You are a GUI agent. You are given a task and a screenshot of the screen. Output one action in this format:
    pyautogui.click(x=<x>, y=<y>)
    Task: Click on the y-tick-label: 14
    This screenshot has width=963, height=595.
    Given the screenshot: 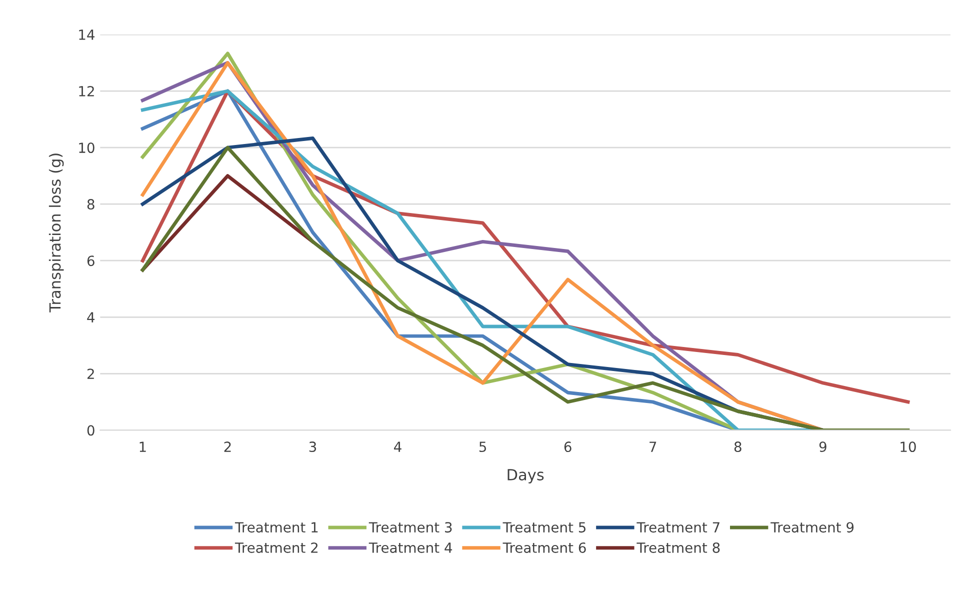 What is the action you would take?
    pyautogui.click(x=87, y=35)
    